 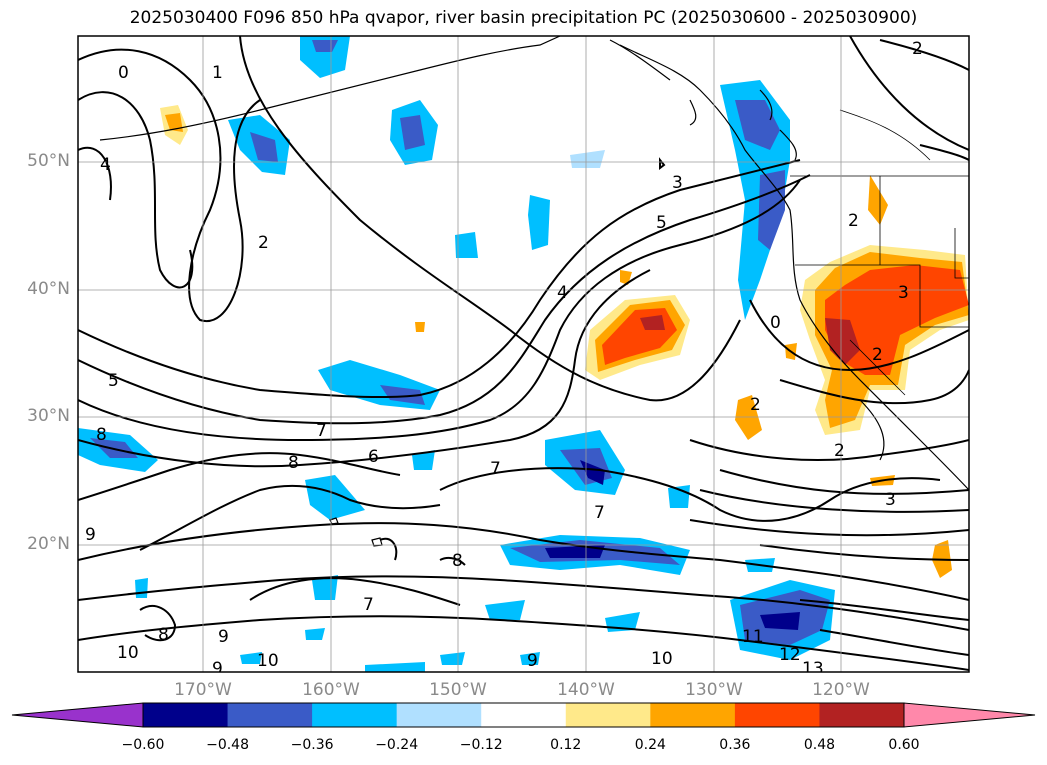 What do you see at coordinates (48, 544) in the screenshot?
I see `lat-label-20n: 20°N` at bounding box center [48, 544].